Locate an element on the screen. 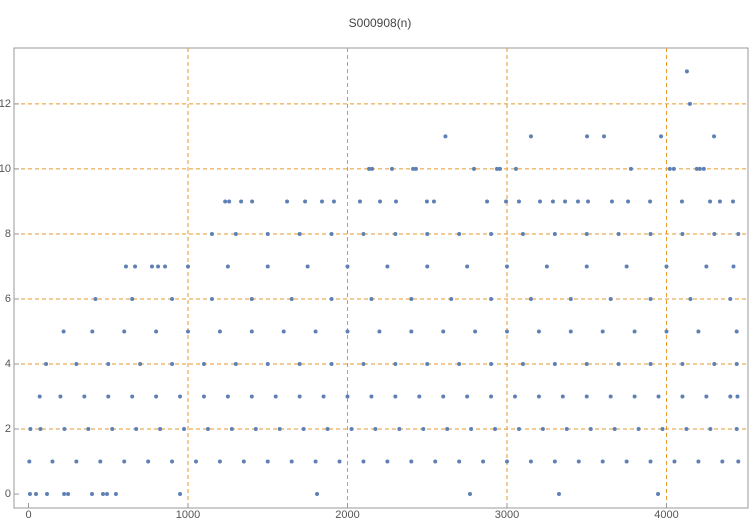 This screenshot has height=520, width=750. y-tick-label: 0 is located at coordinates (8, 494).